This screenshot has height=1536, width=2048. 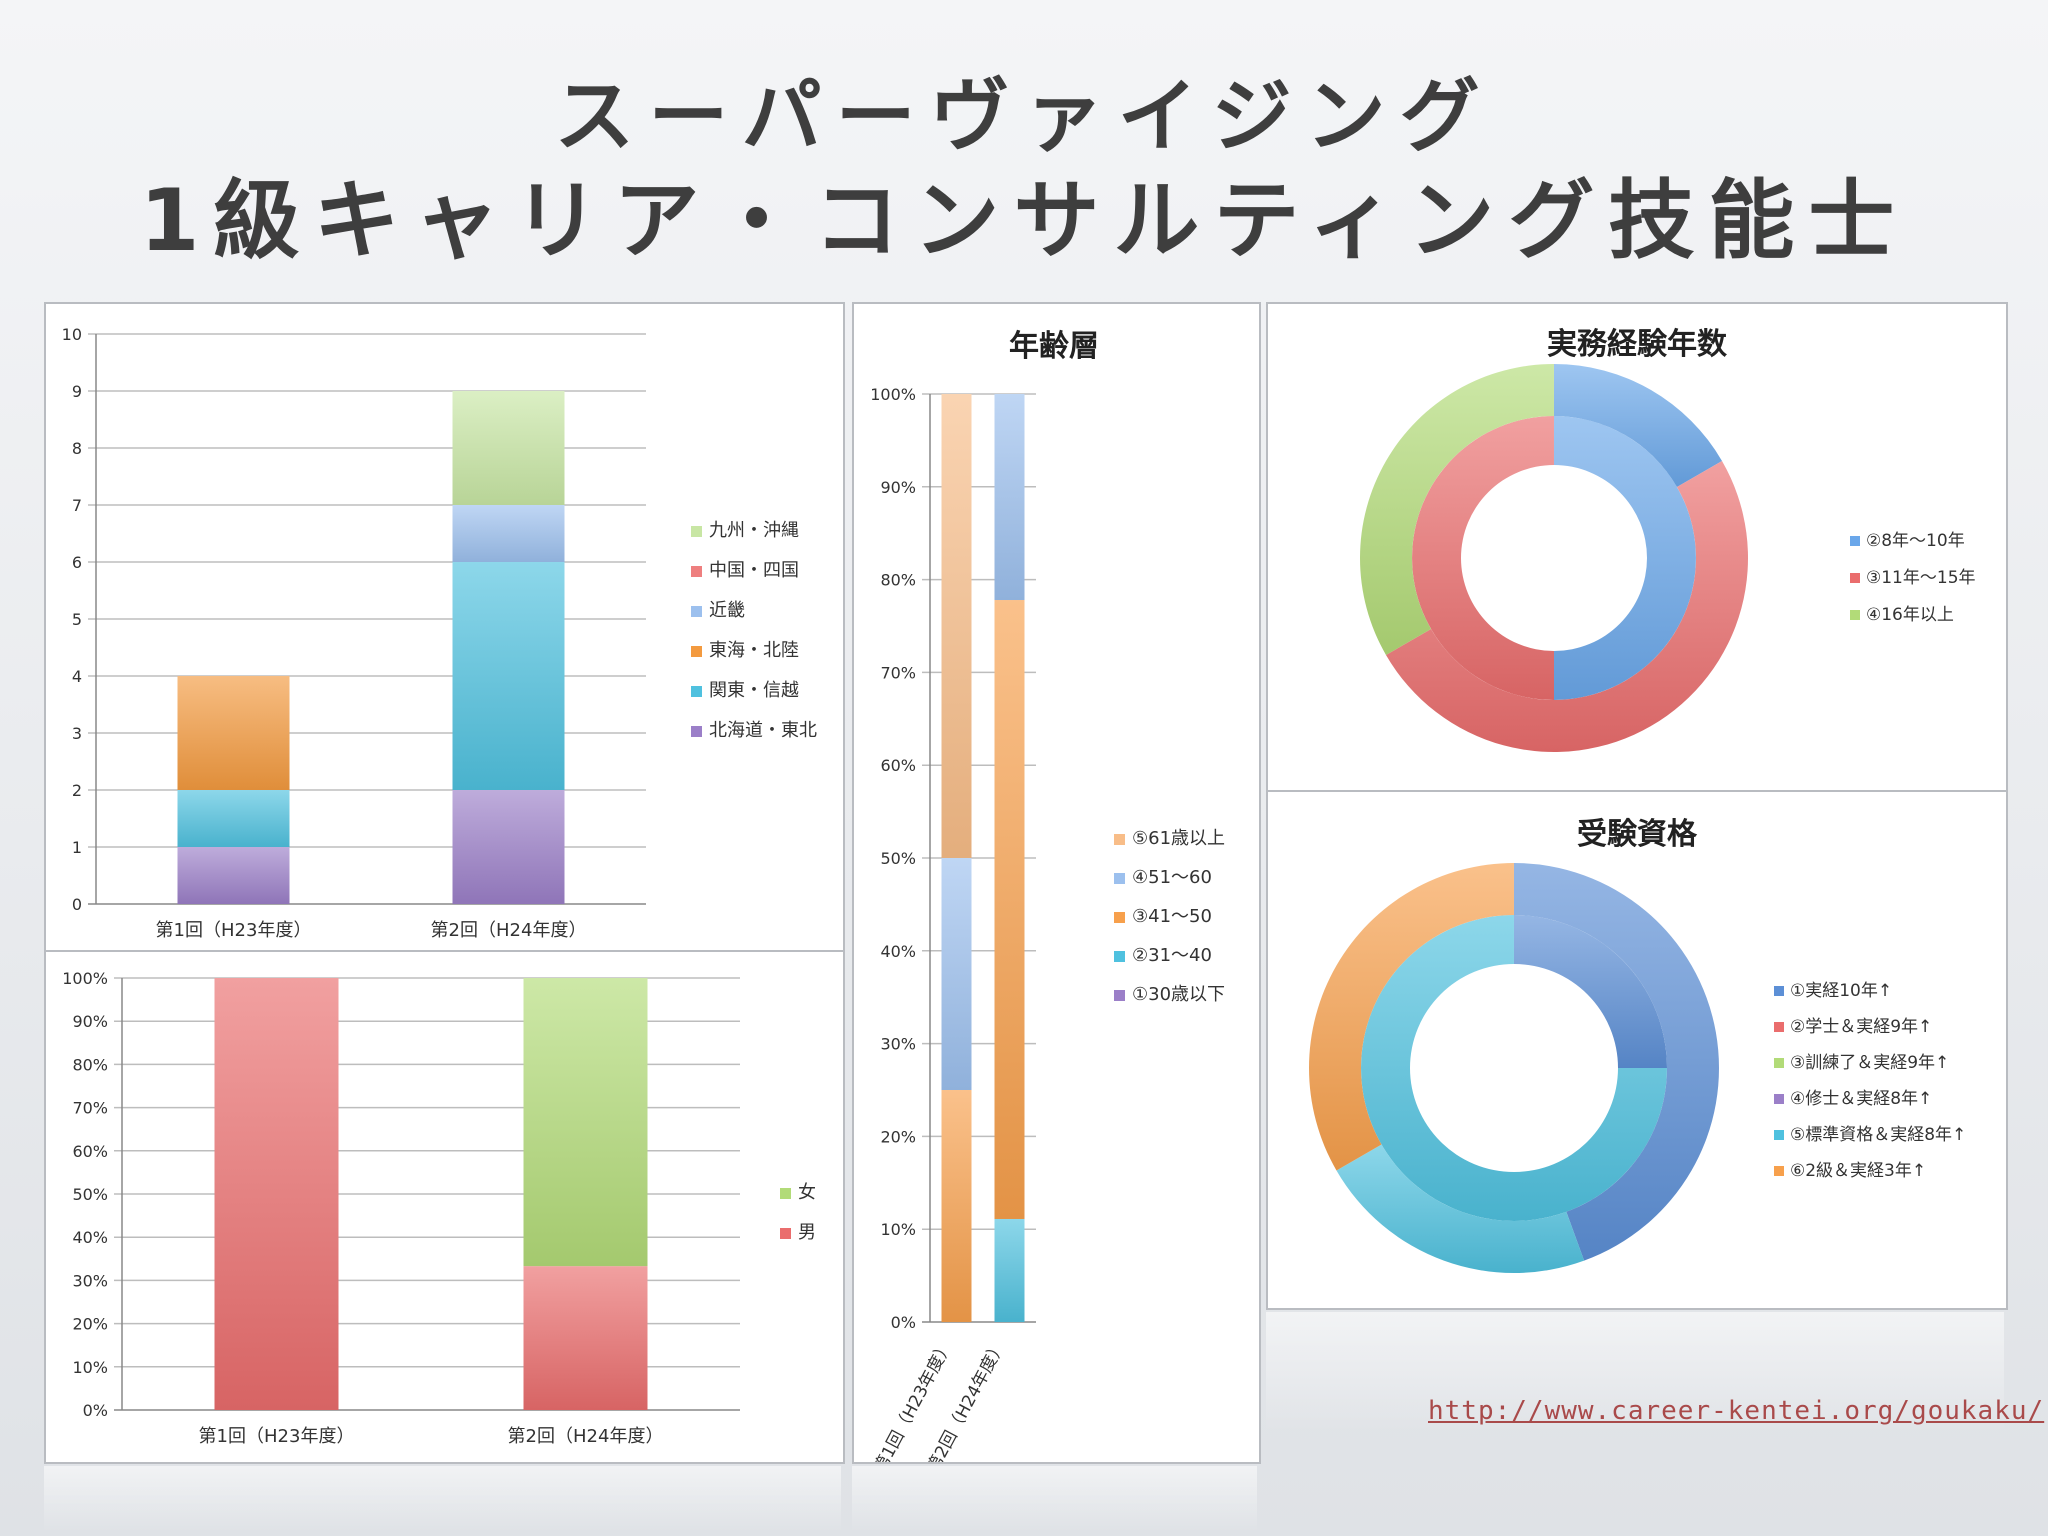 I want to click on y-tick-label: 1, so click(x=77, y=847).